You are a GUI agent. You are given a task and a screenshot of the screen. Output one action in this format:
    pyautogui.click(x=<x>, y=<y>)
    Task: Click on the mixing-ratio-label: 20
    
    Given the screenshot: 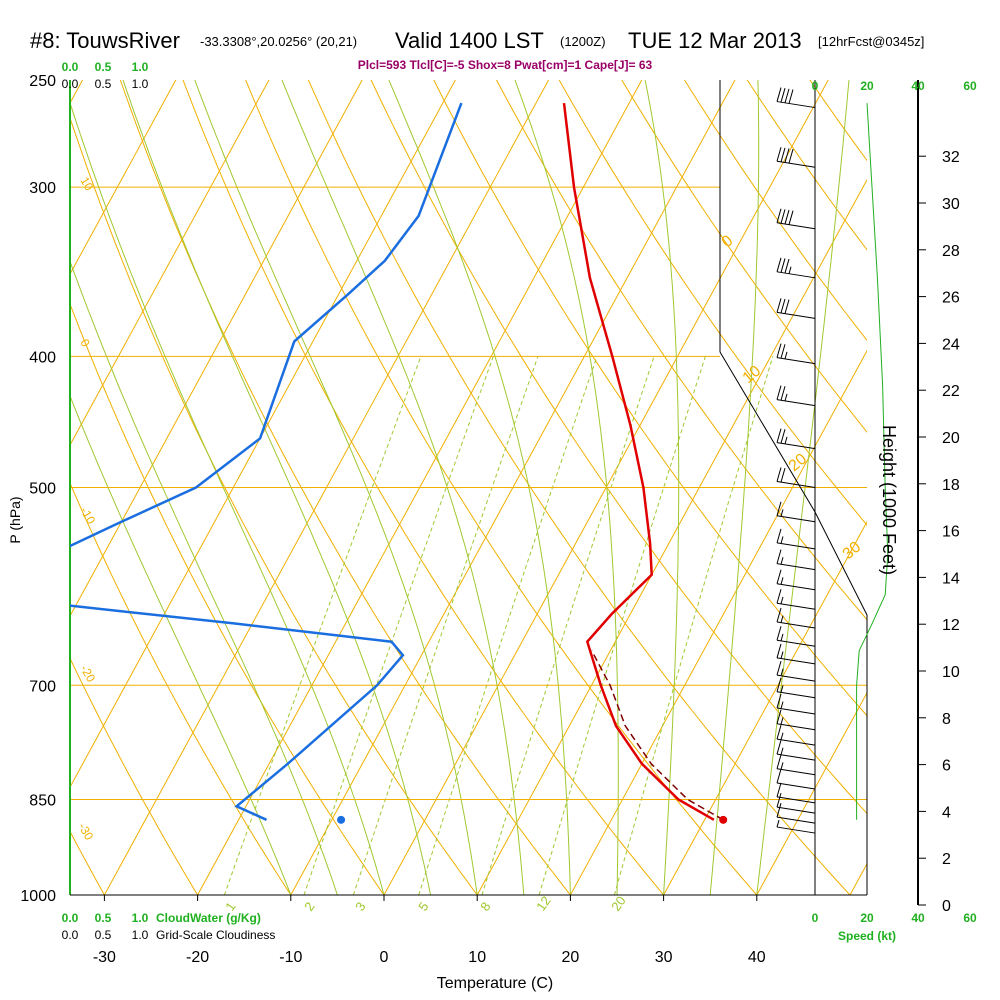 What is the action you would take?
    pyautogui.click(x=618, y=903)
    